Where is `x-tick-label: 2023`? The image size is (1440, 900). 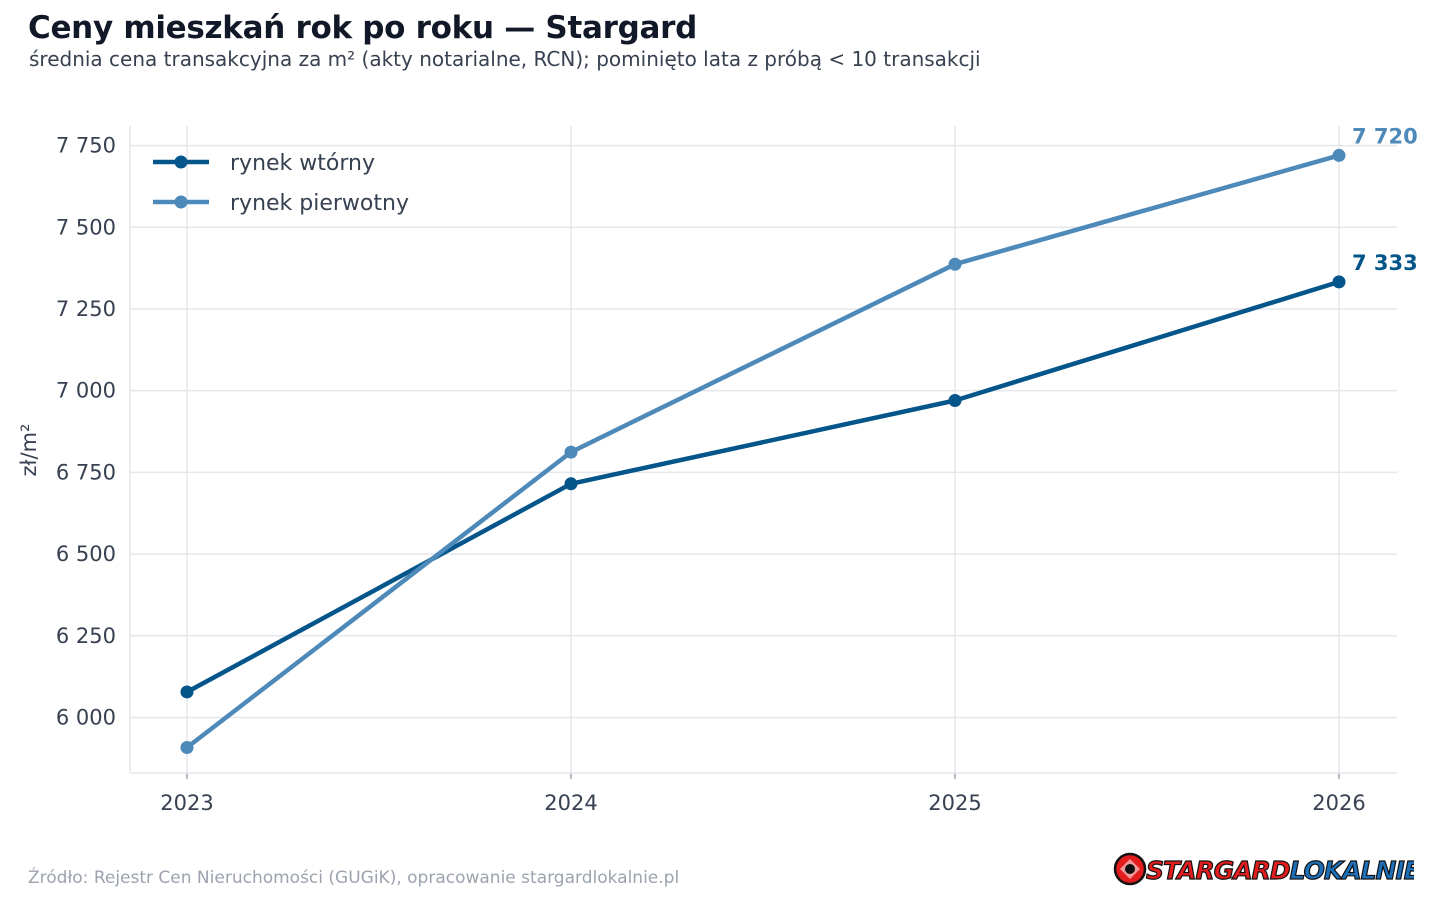
x-tick-label: 2023 is located at coordinates (186, 803).